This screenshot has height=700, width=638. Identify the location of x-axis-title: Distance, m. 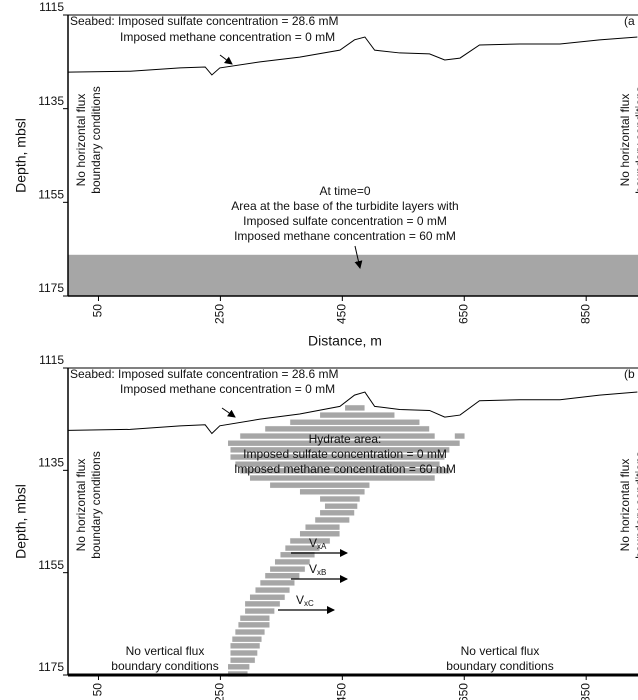
(345, 341).